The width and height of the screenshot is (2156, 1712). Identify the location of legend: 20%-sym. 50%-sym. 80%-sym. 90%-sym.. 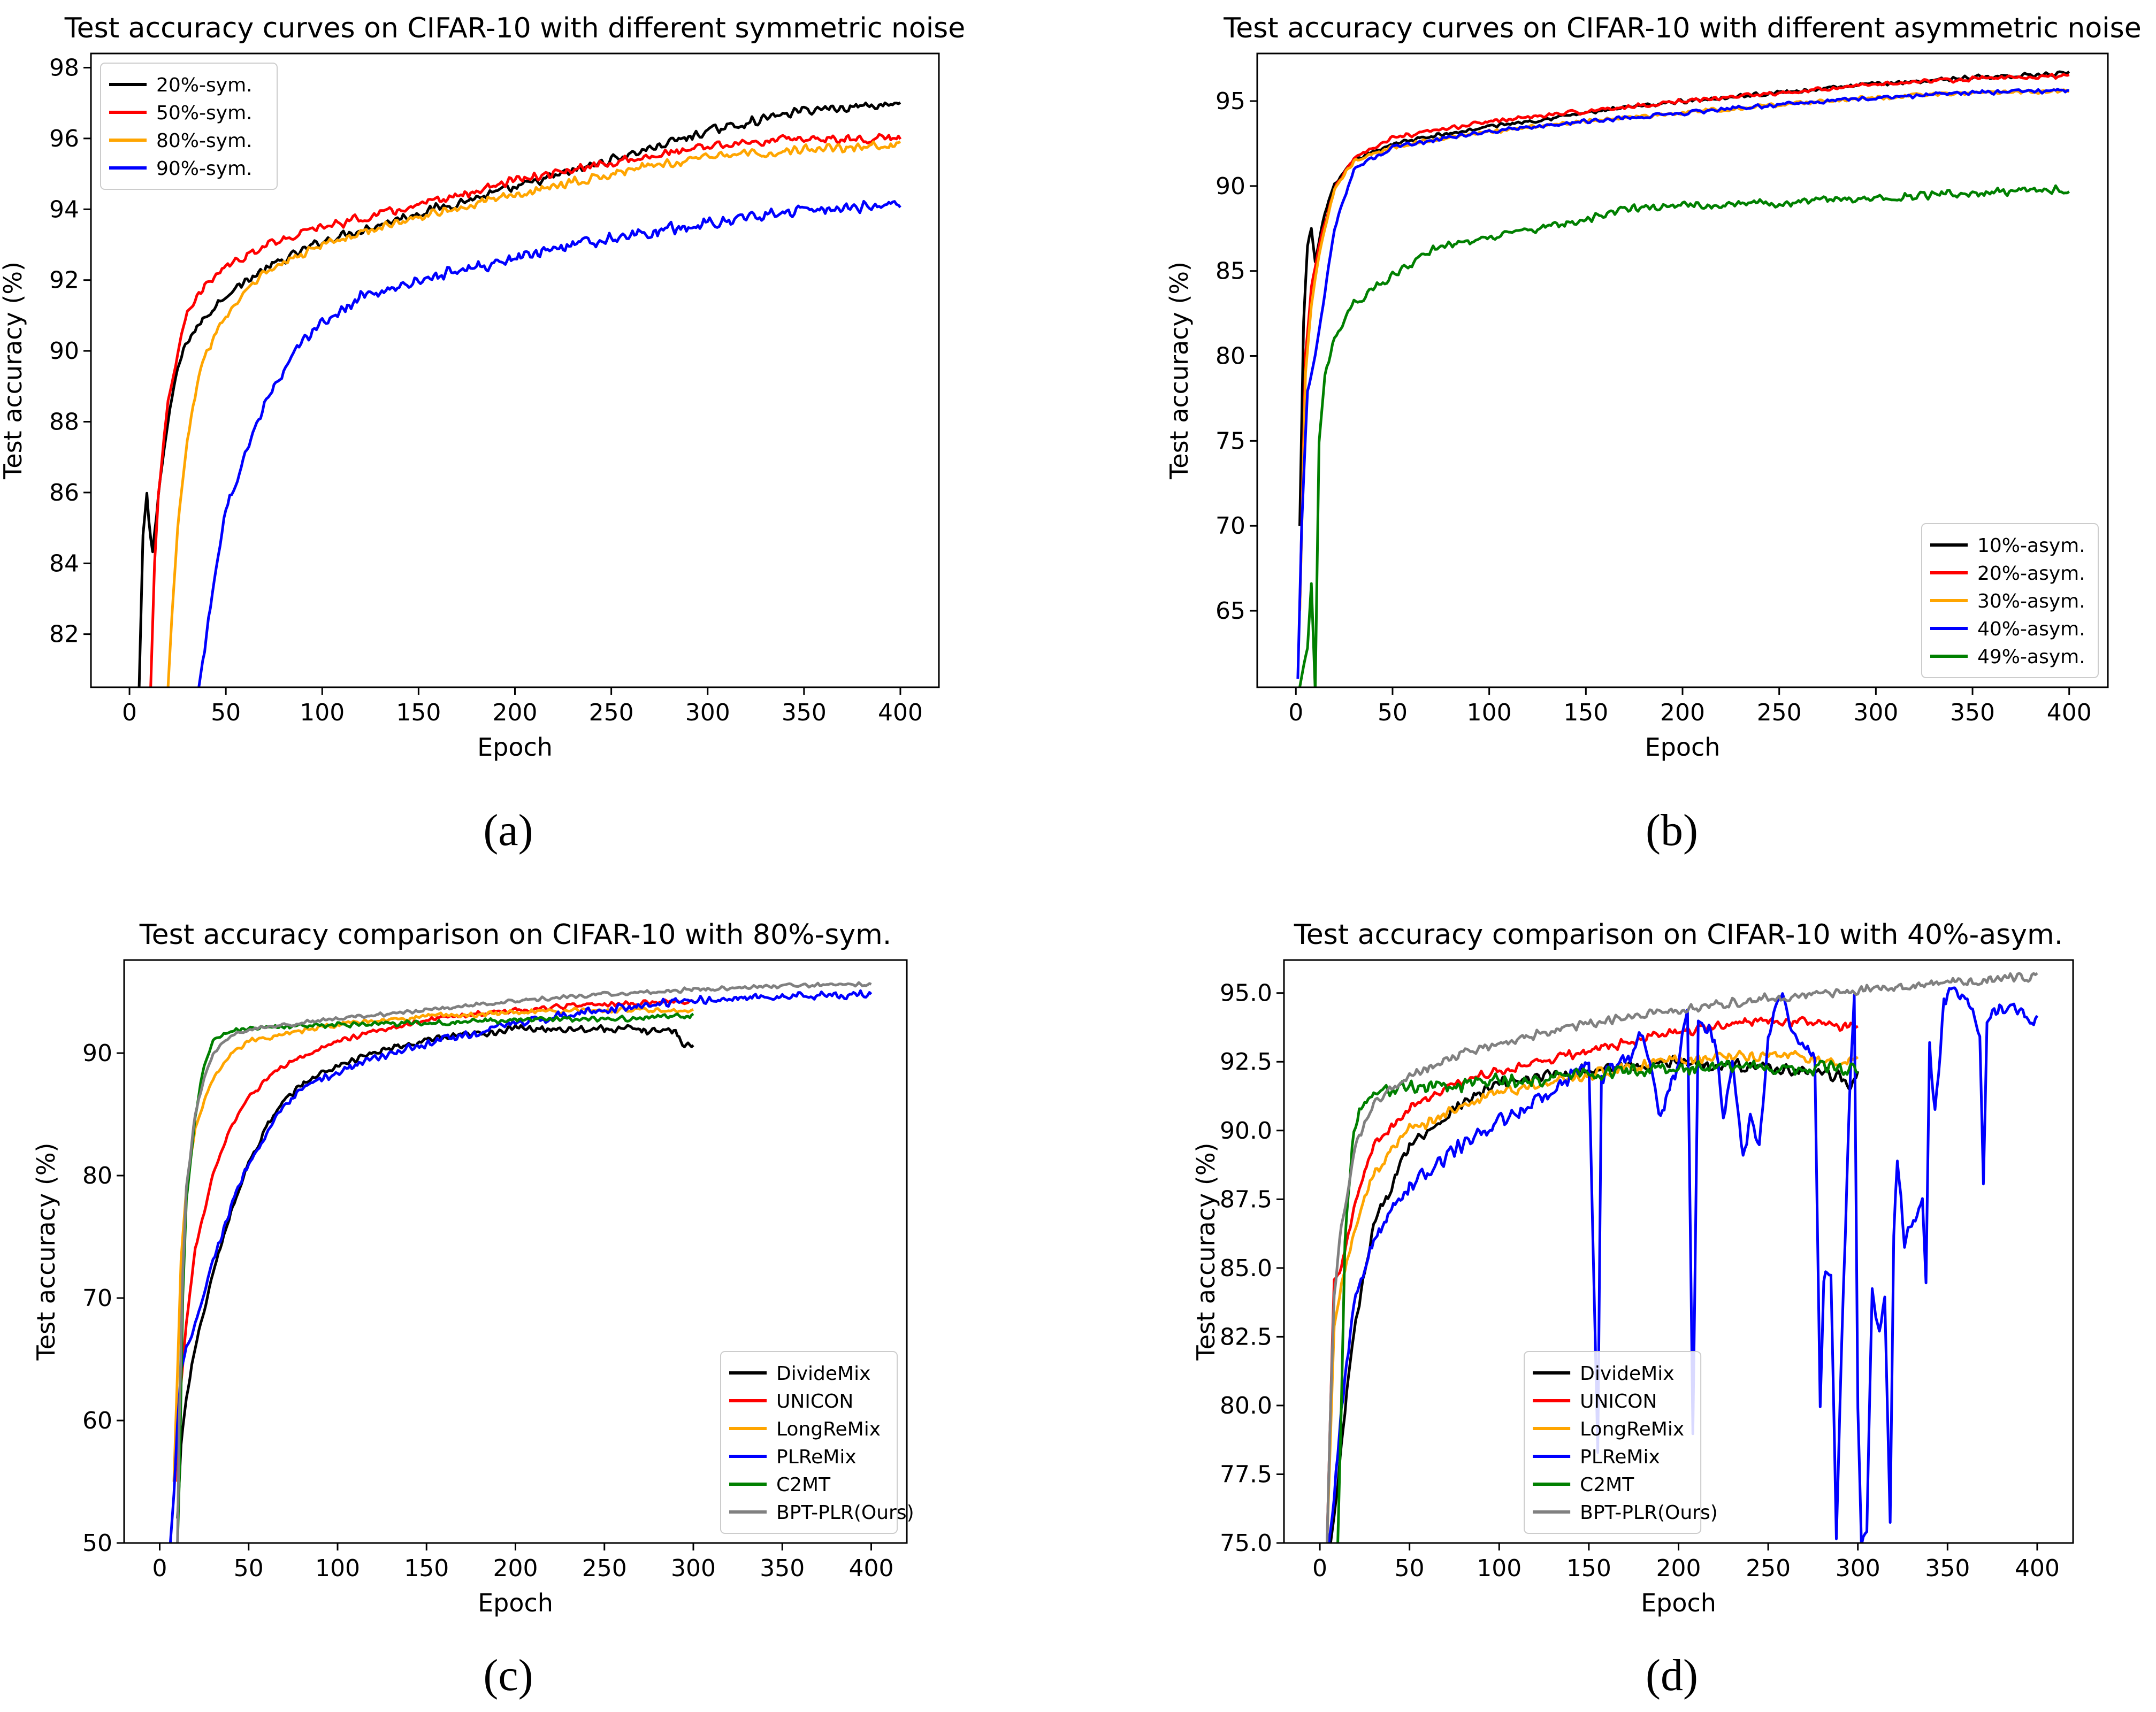
(189, 126).